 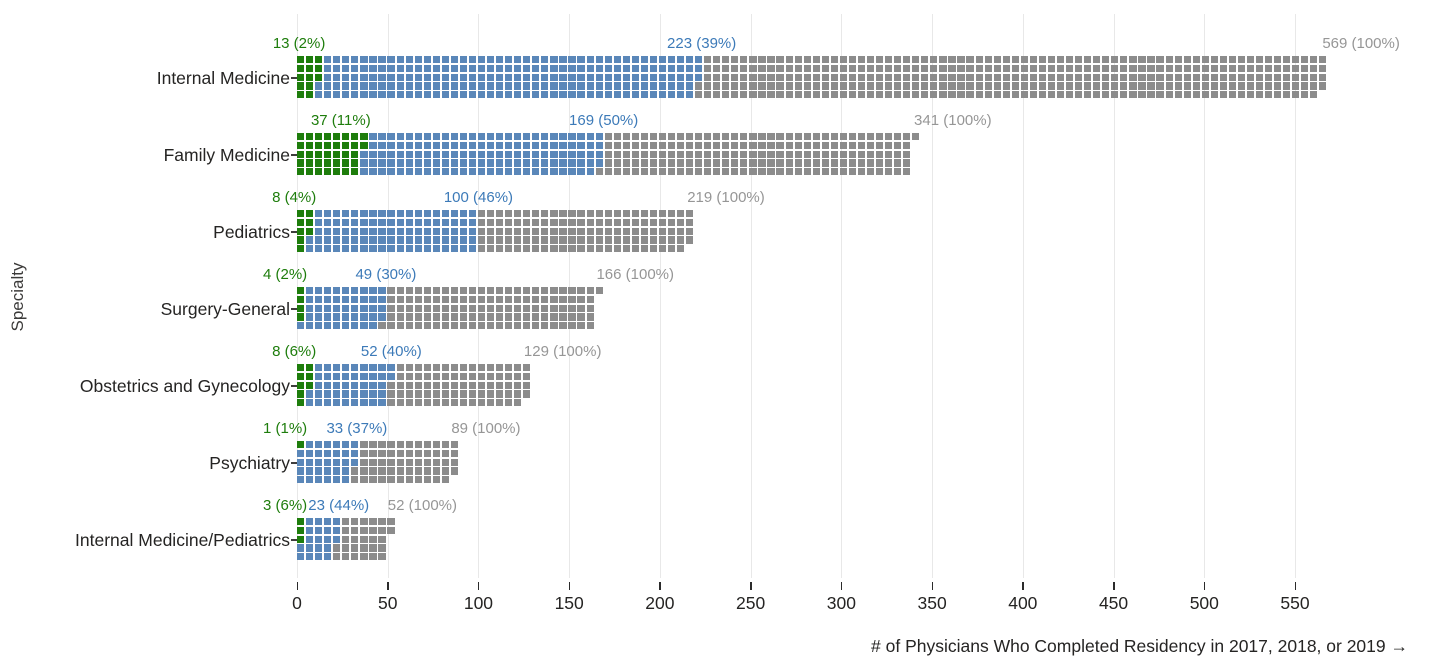 I want to click on waffle-bar, so click(x=611, y=155).